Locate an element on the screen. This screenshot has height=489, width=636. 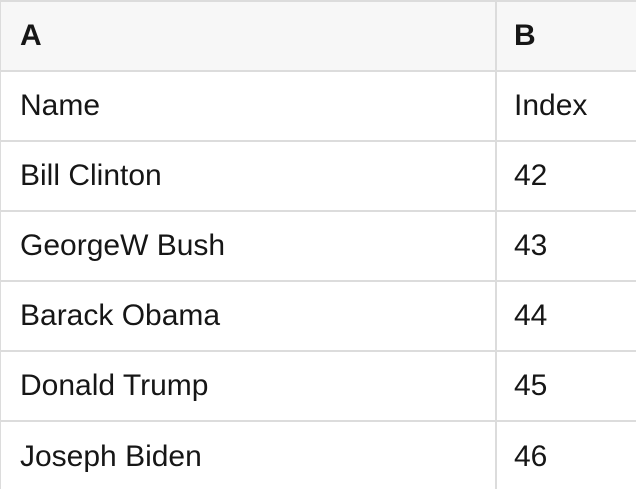
cell-a5-value: Donald Trump is located at coordinates (114, 385).